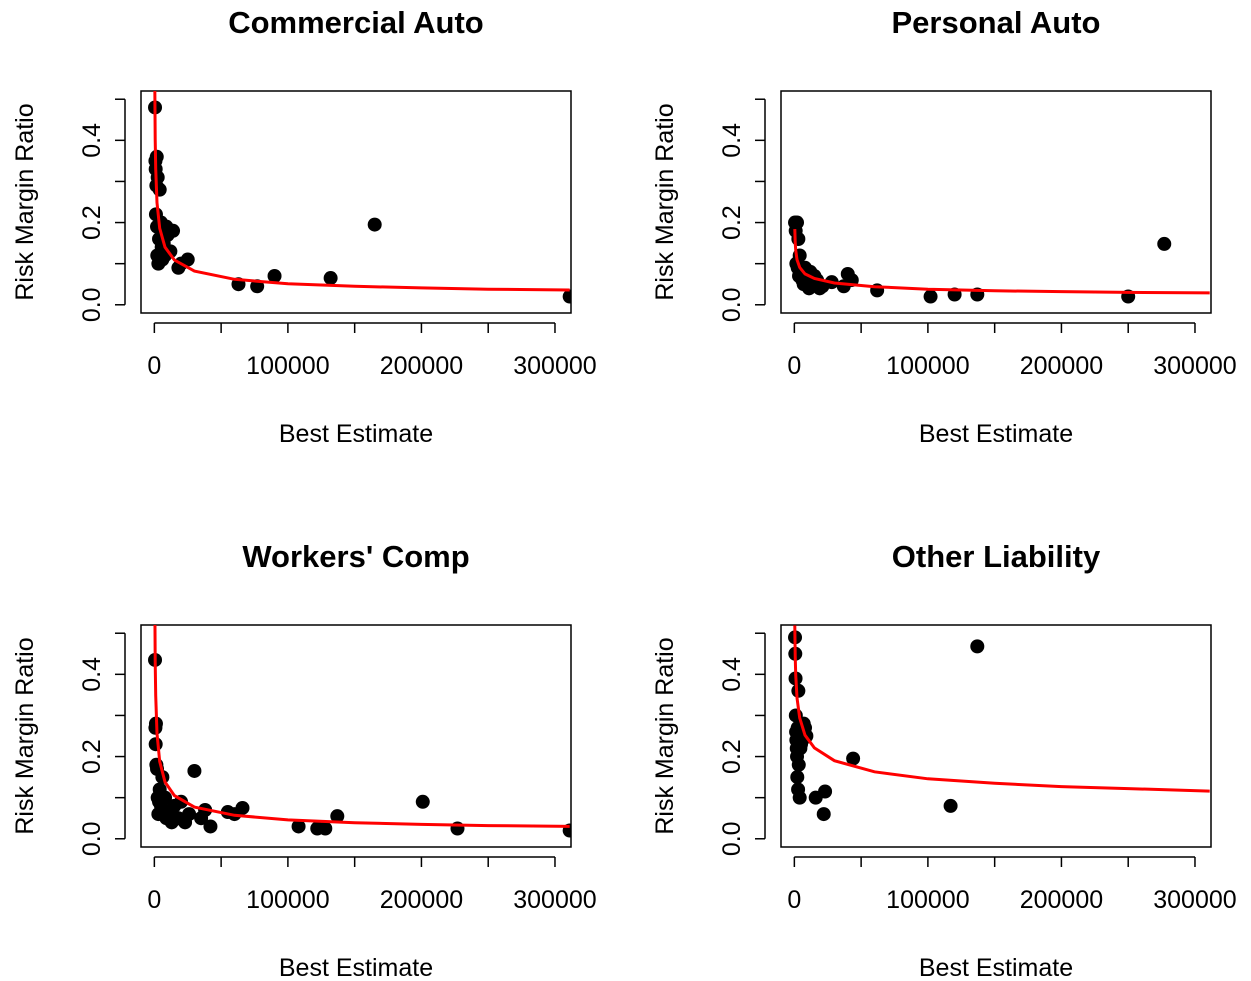  I want to click on chart-title: Other Liability, so click(996, 556).